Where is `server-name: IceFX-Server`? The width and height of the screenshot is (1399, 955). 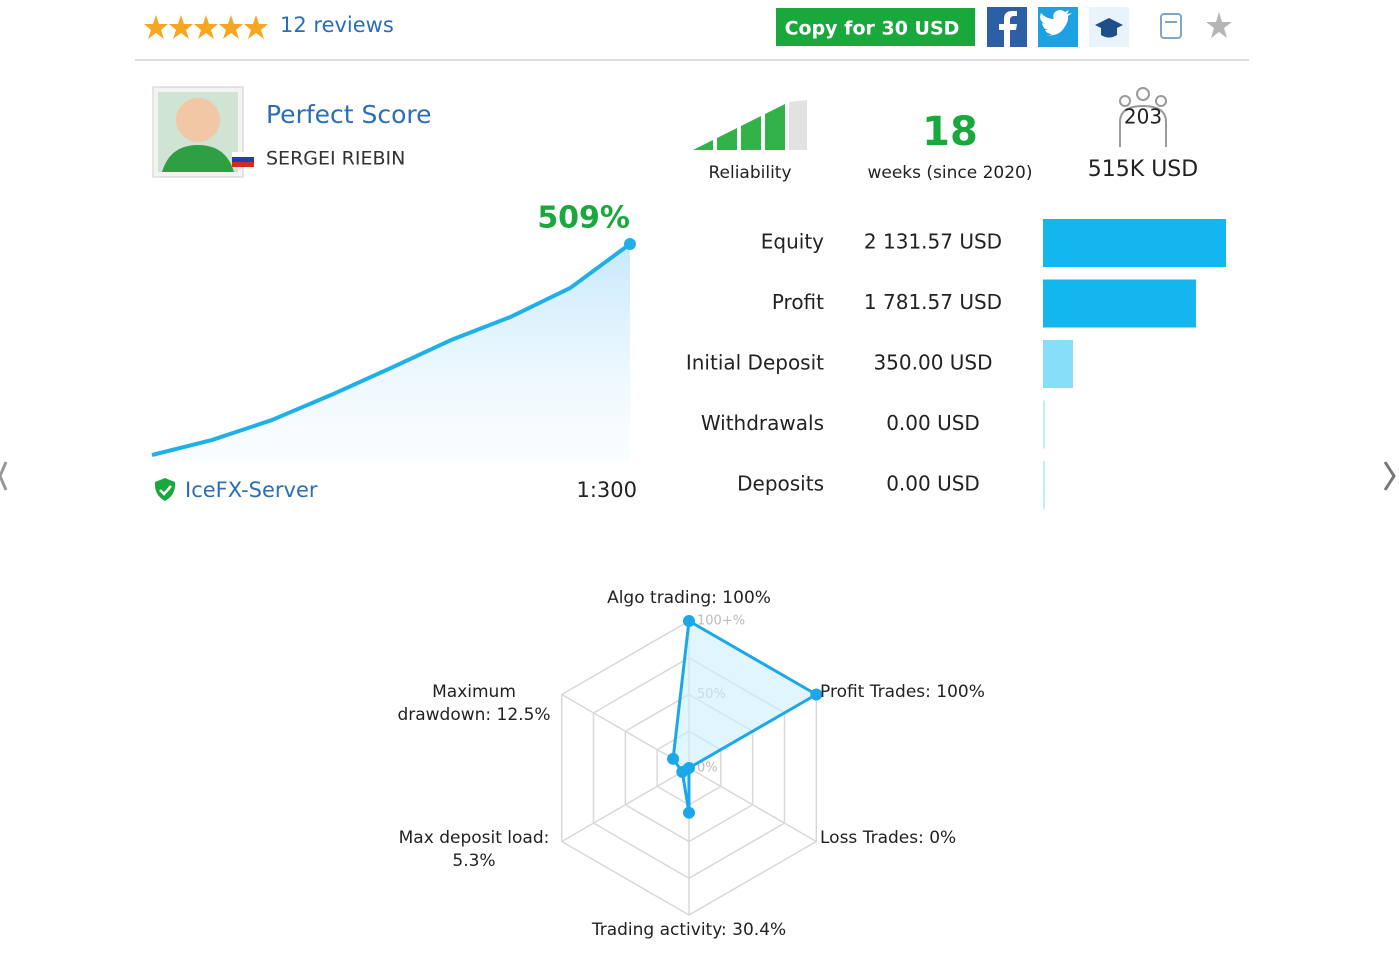 server-name: IceFX-Server is located at coordinates (251, 490).